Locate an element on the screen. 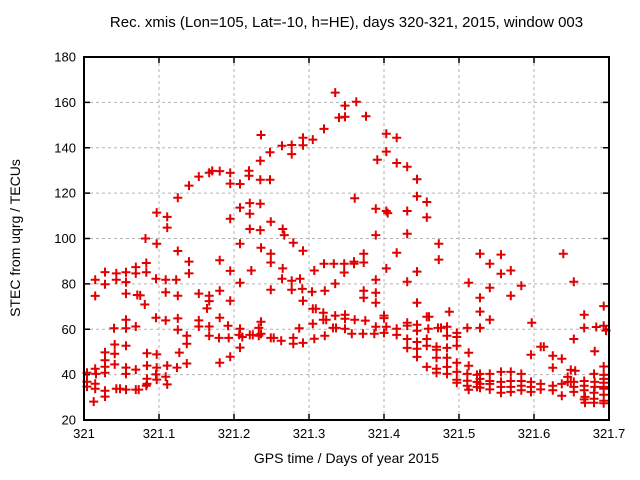  y-tick-label: 20 is located at coordinates (69, 420).